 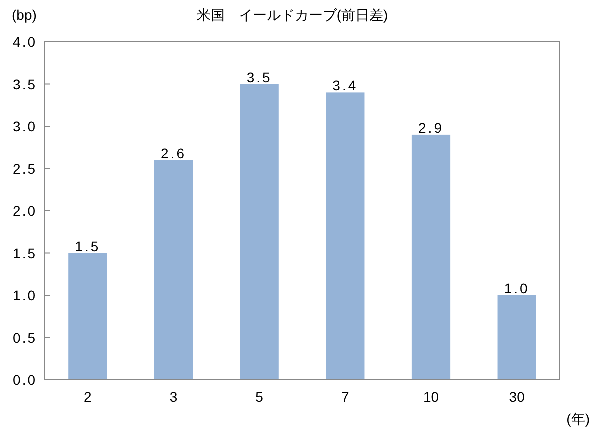 What do you see at coordinates (174, 397) in the screenshot?
I see `x-tick-label: 3` at bounding box center [174, 397].